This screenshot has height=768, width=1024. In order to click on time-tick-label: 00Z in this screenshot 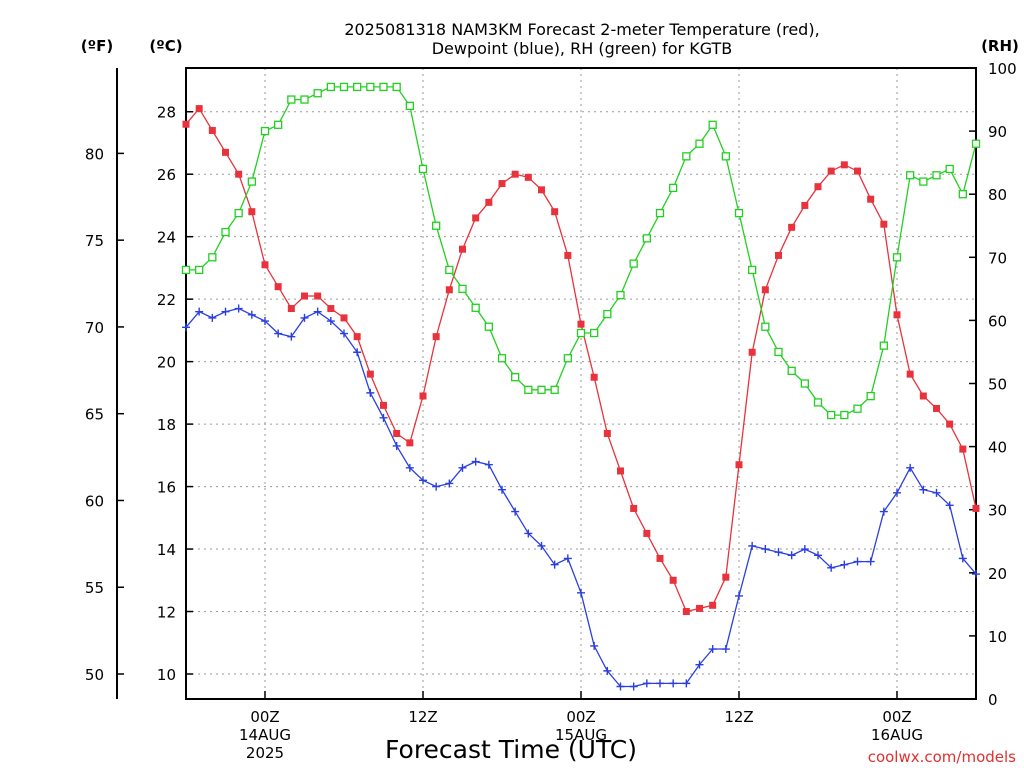, I will do `click(264, 717)`.